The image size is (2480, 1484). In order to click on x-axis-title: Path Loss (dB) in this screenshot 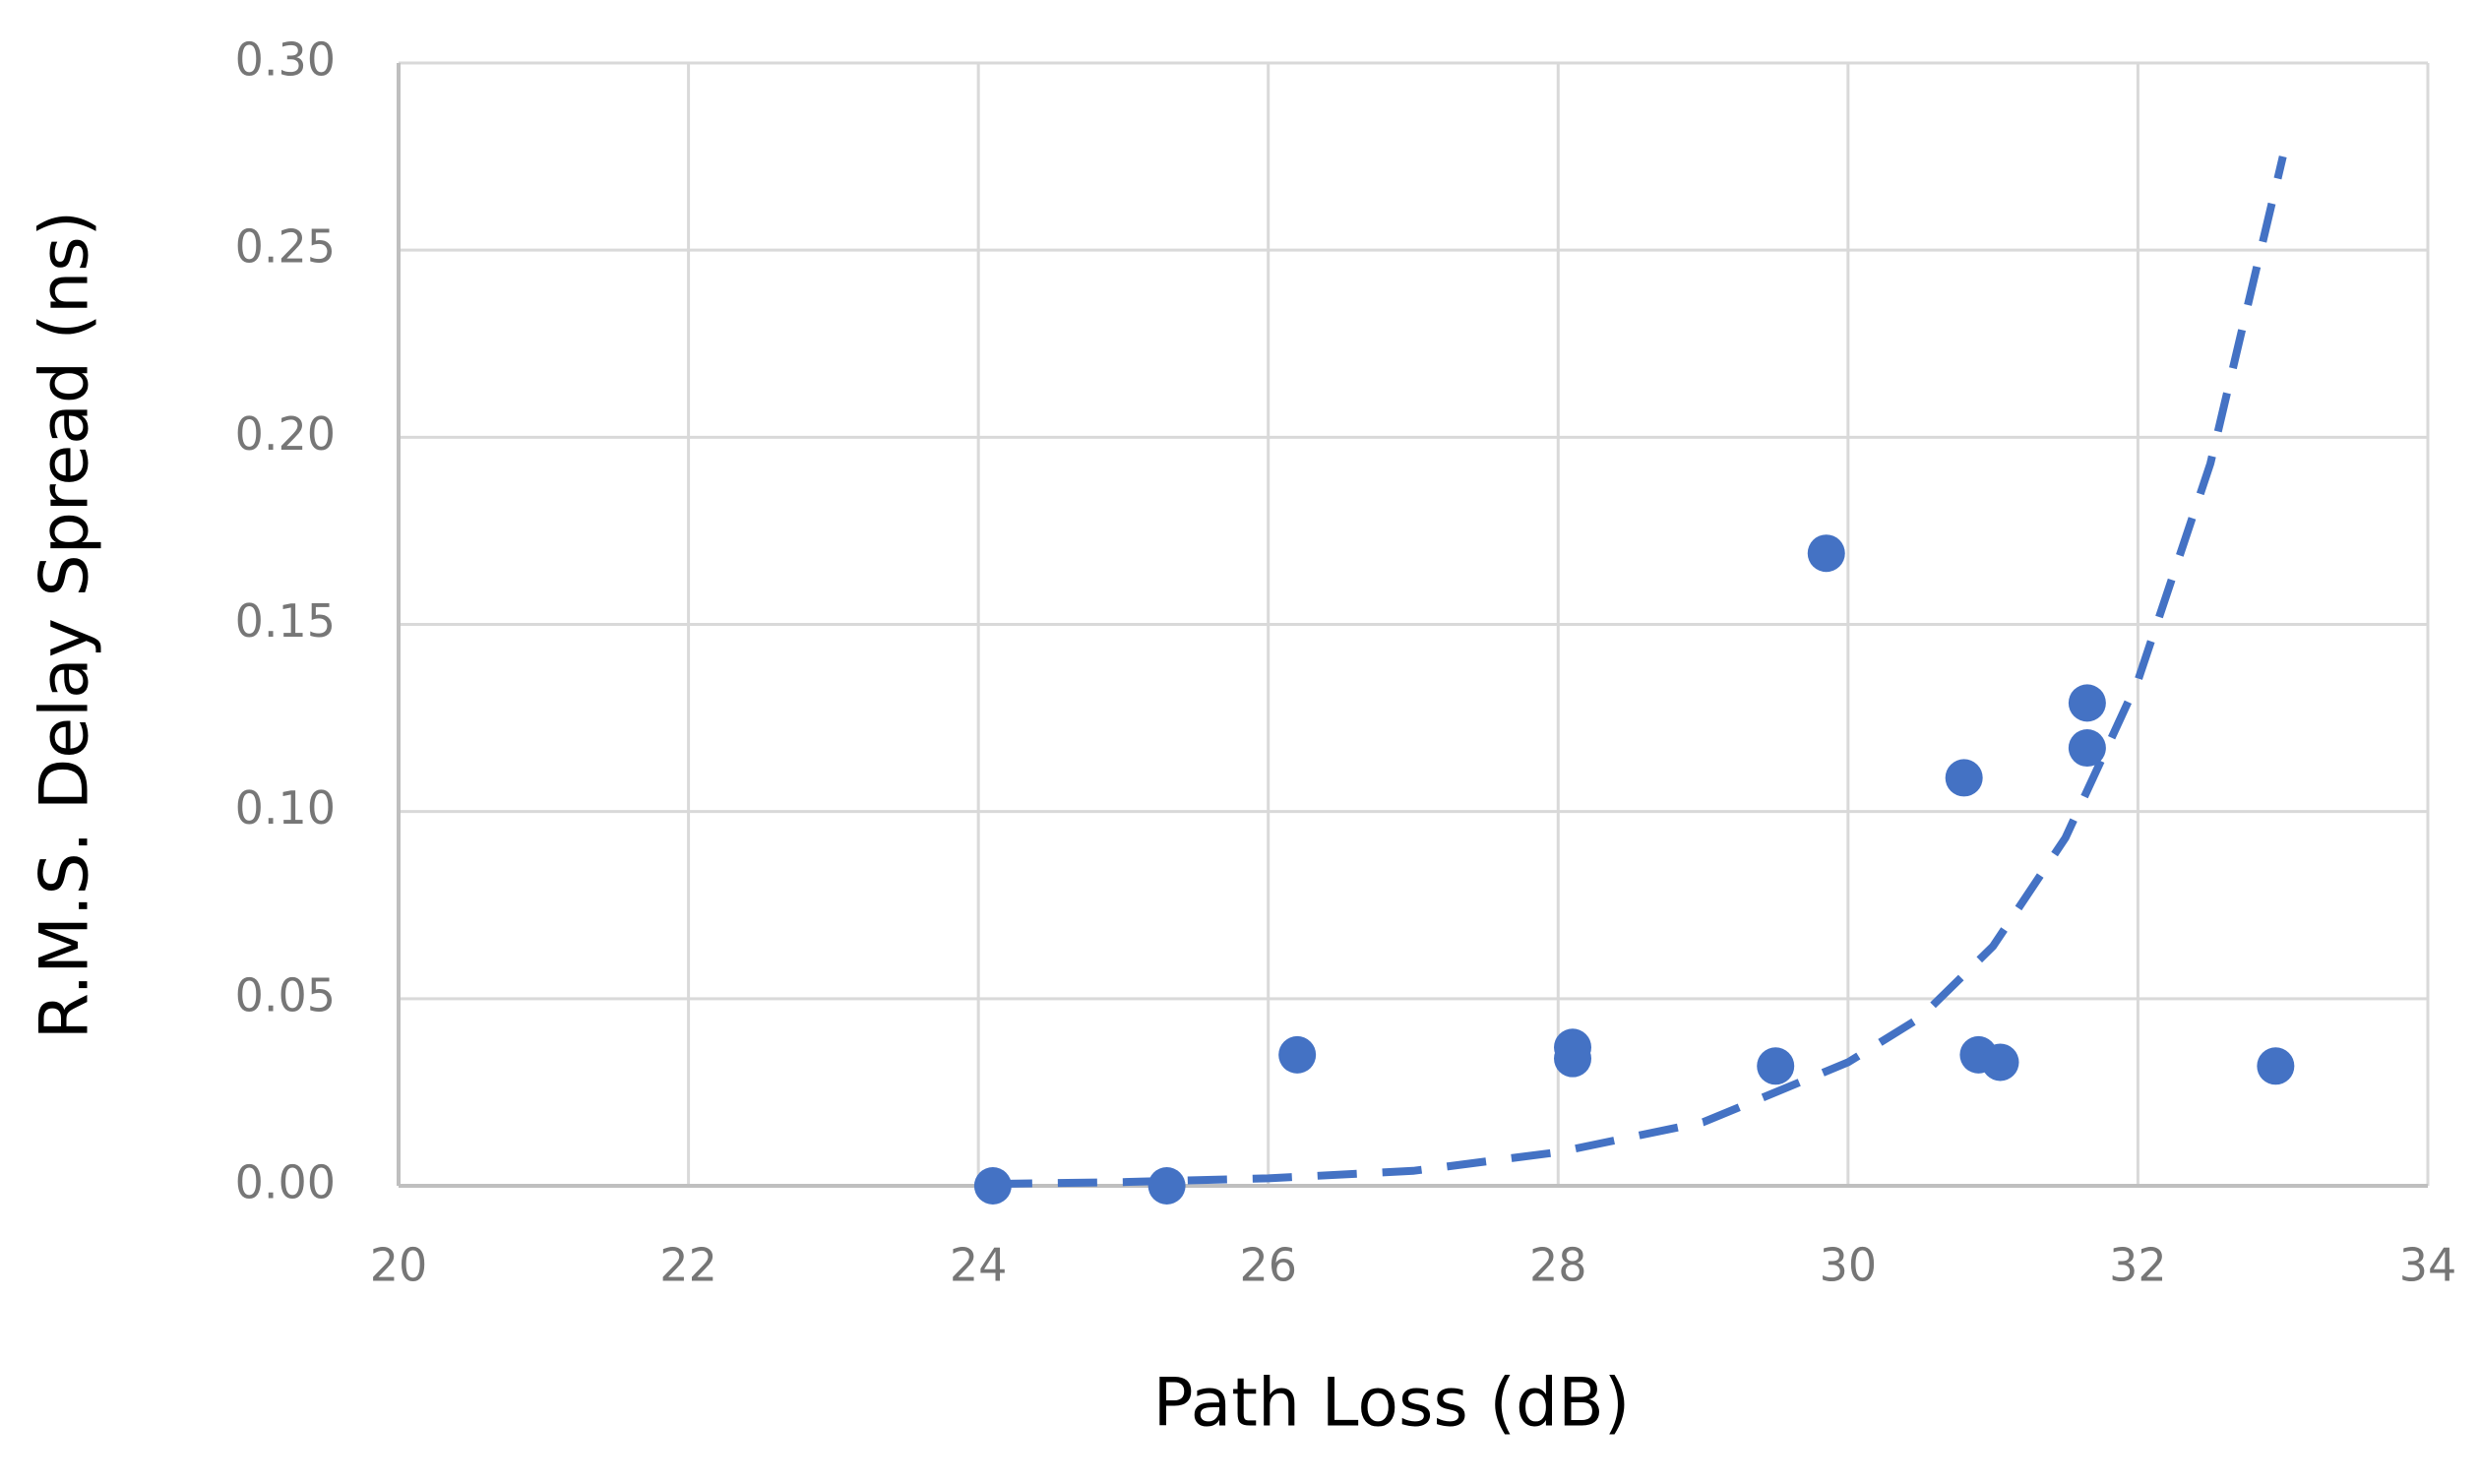, I will do `click(1392, 1404)`.